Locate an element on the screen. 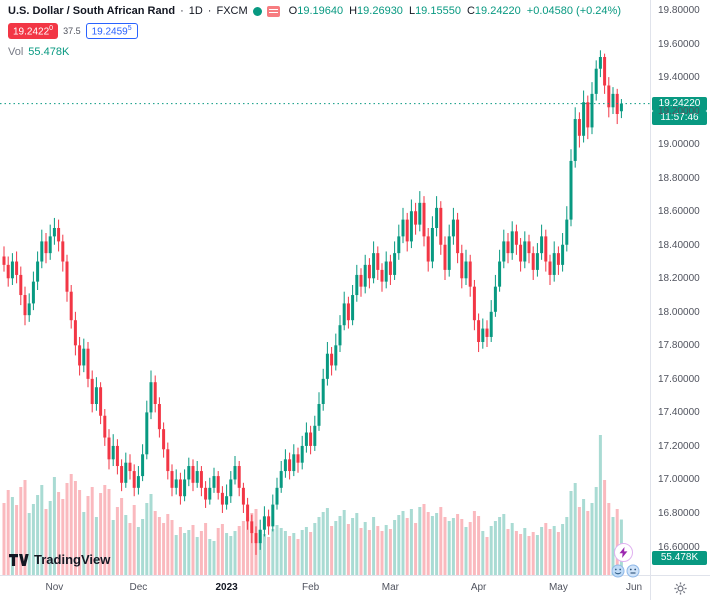  price-axis-label: 16.60000 is located at coordinates (679, 547).